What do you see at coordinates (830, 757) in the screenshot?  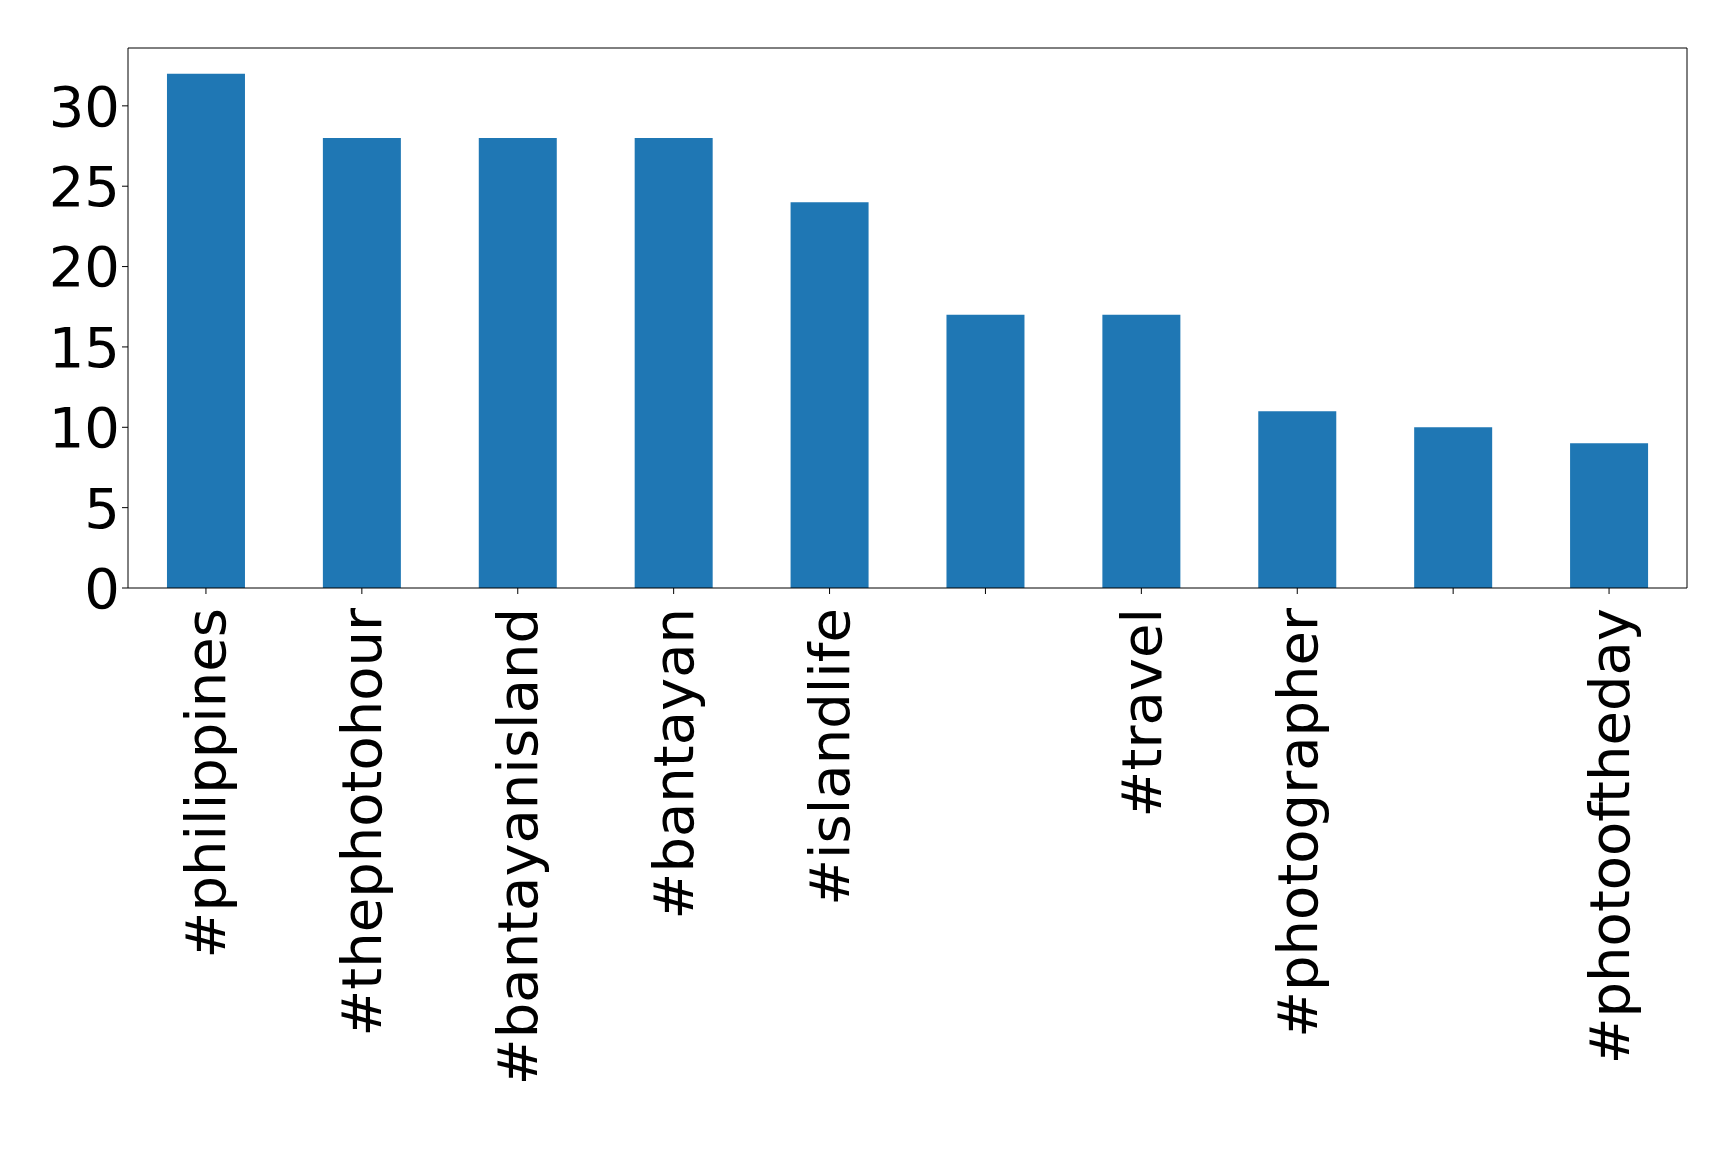 I see `x-tick-label: #islandlife` at bounding box center [830, 757].